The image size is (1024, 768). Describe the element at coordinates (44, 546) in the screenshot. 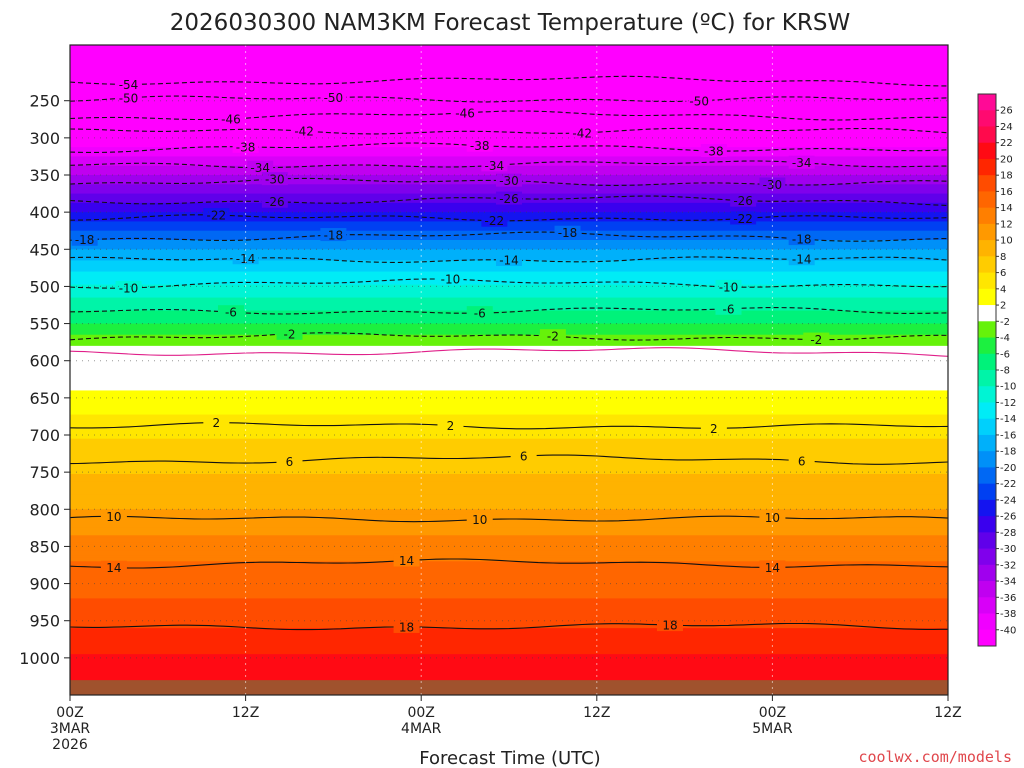

I see `y-tick-label: 850` at that location.